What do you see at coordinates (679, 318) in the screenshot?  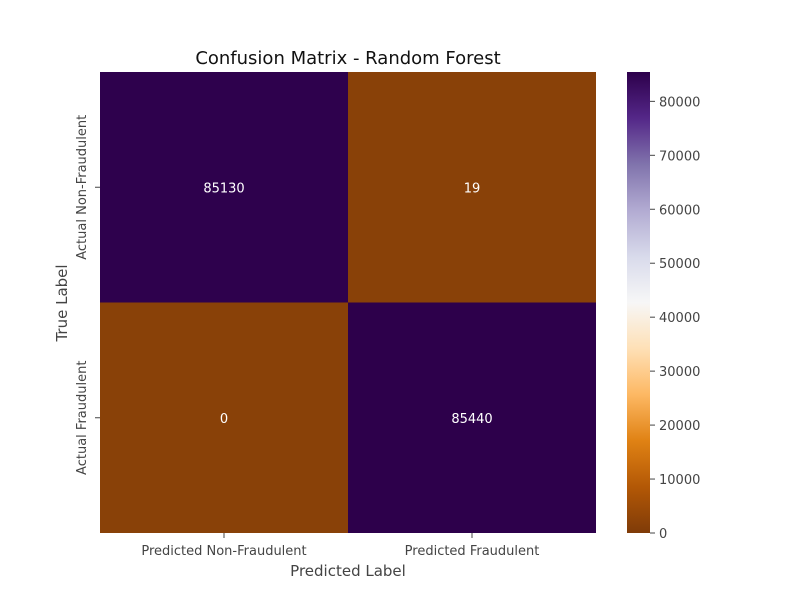 I see `colorbar-tick-label: 40000` at bounding box center [679, 318].